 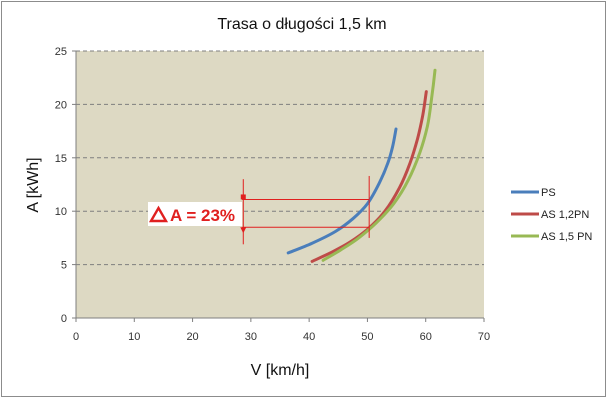 I want to click on y-tick-label-0: 0, so click(x=64, y=319).